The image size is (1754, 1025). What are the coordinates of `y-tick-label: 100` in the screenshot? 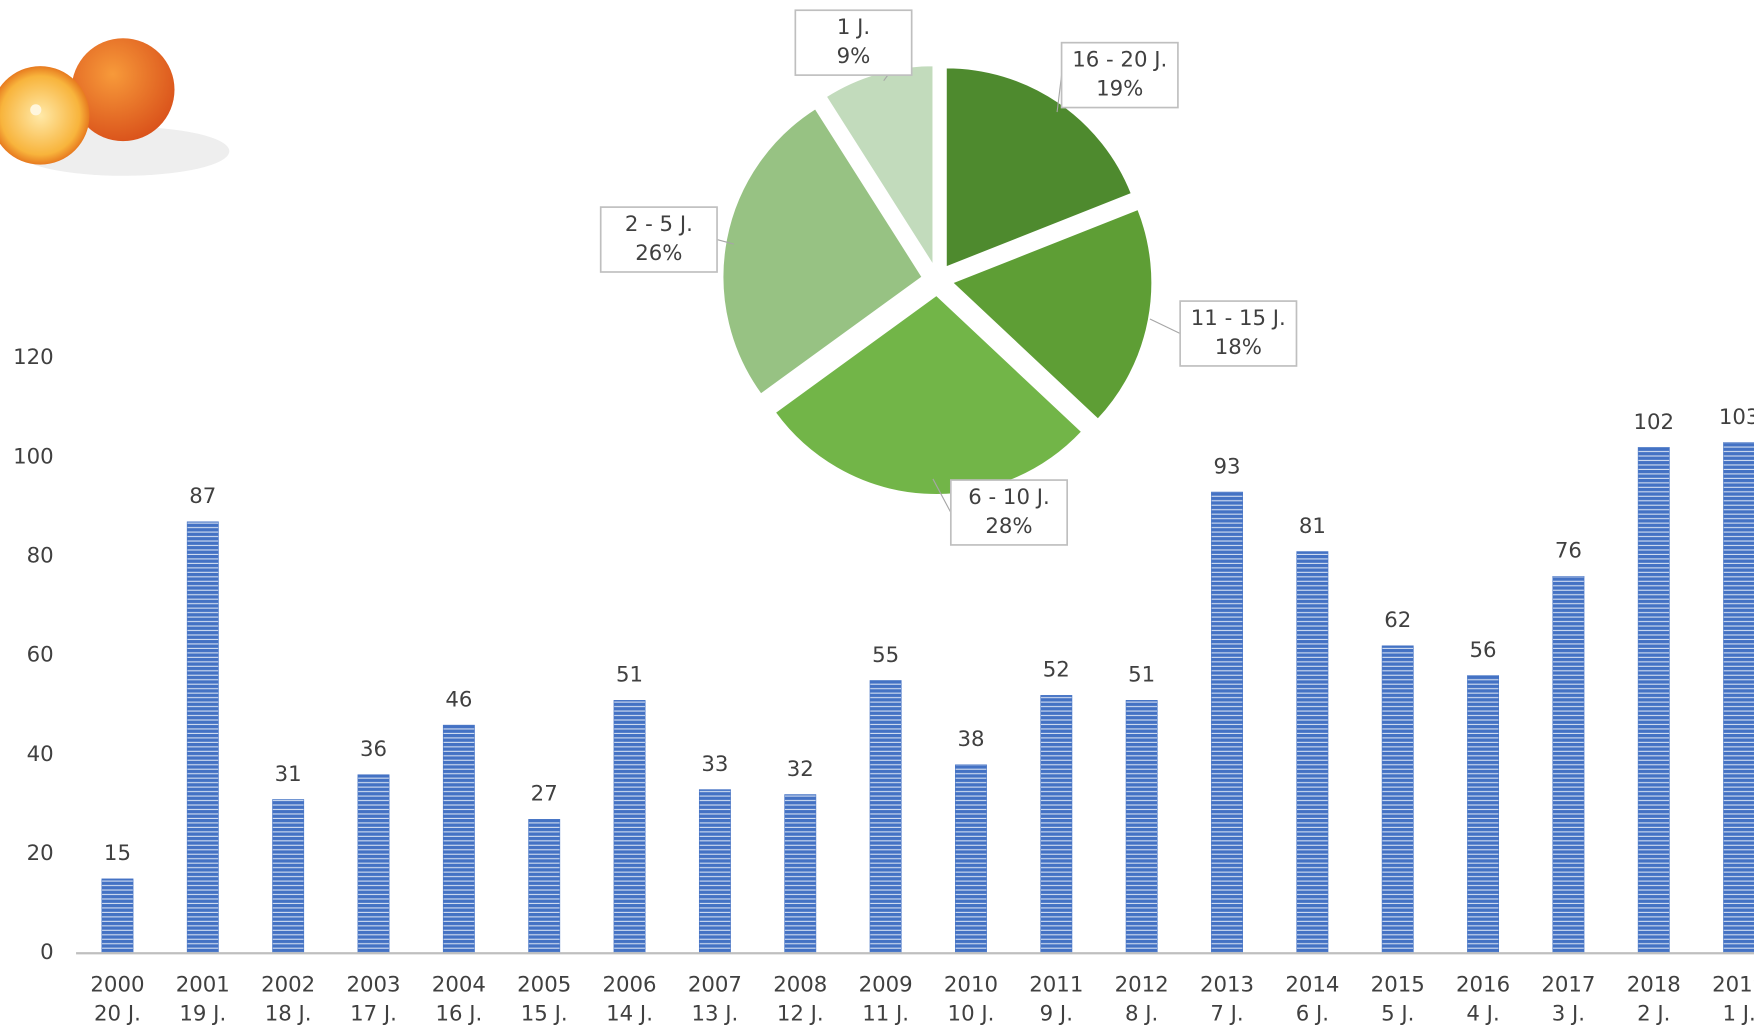 It's located at (33, 456).